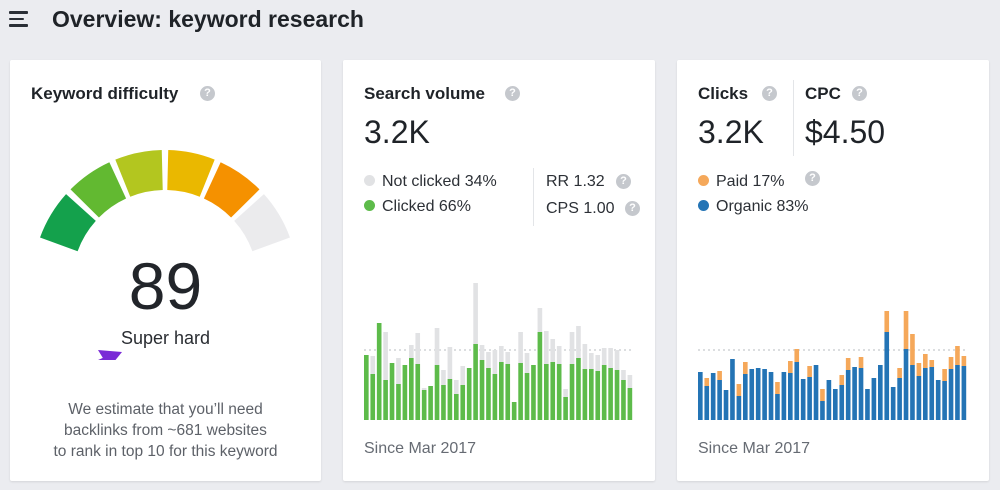  What do you see at coordinates (165, 338) in the screenshot?
I see `difficulty-label: Super hard` at bounding box center [165, 338].